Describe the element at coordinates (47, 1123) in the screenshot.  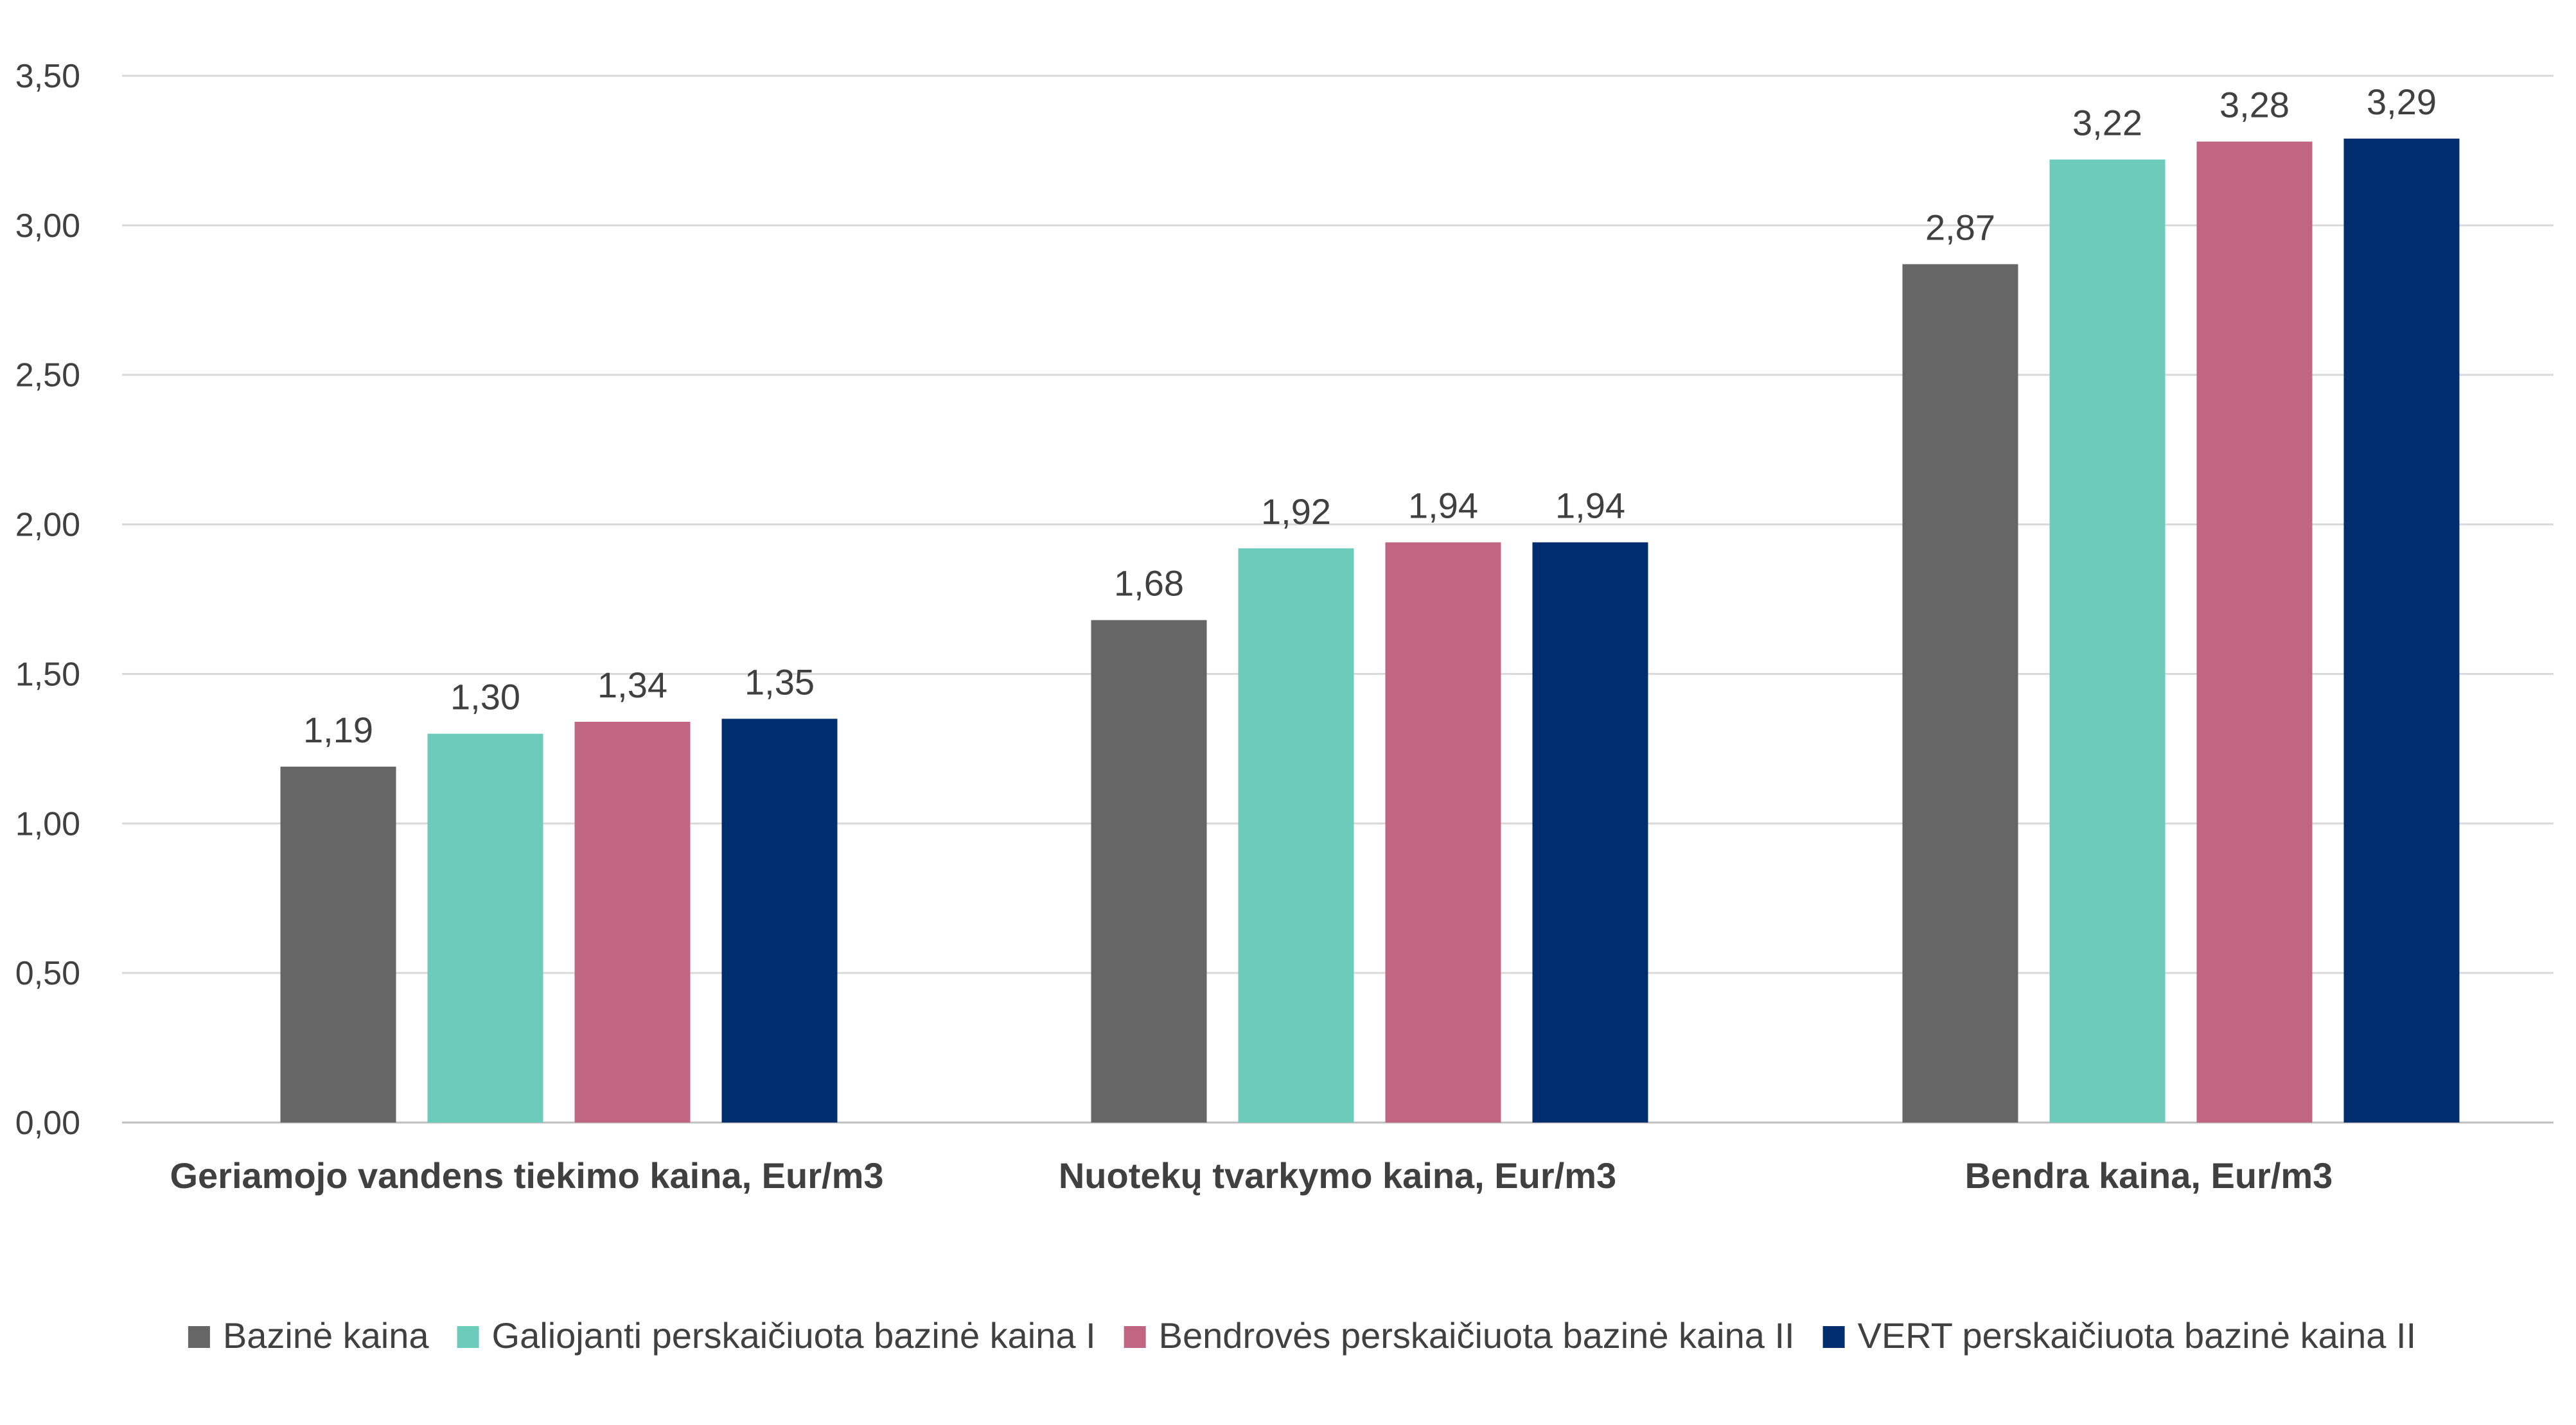
I see `y-tick-label: 0,00` at that location.